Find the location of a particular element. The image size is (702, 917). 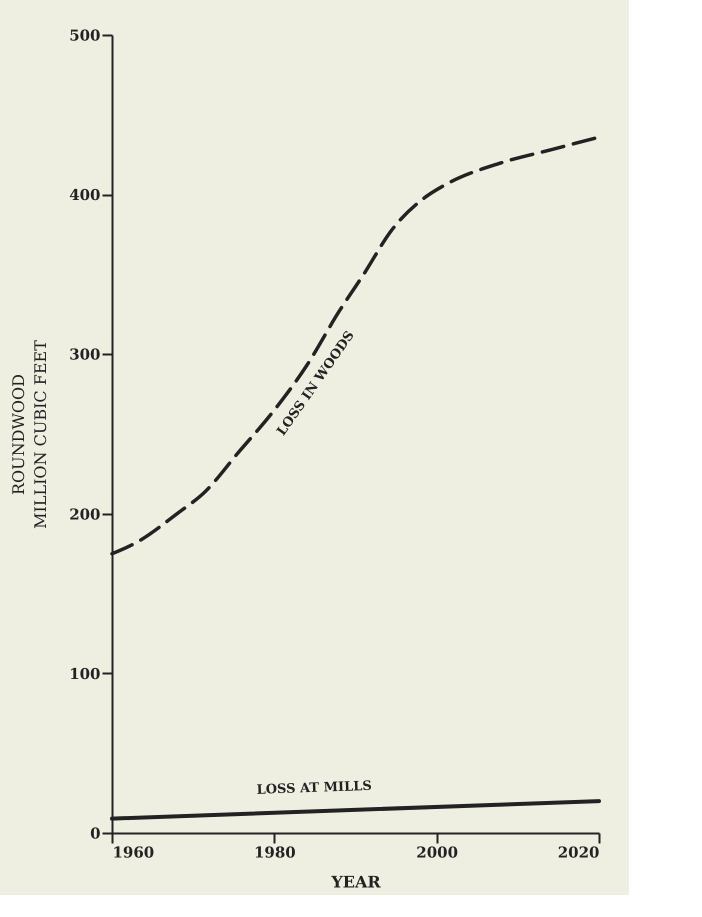

series-label: LOSS AT MILLS is located at coordinates (314, 788).